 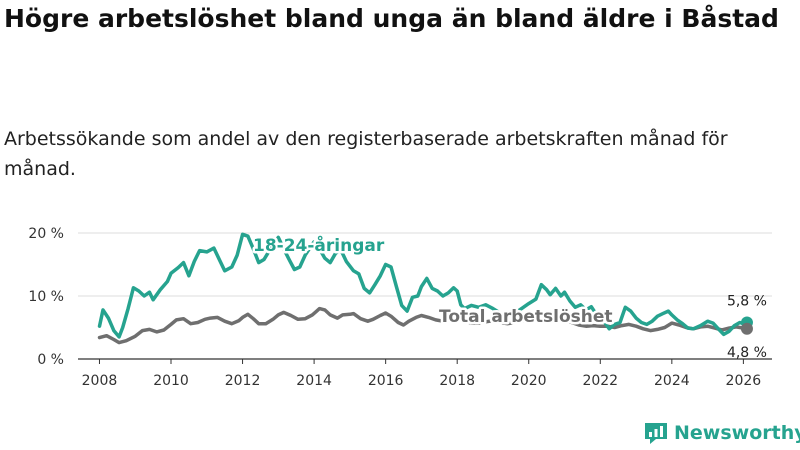 I want to click on y-tick-label: 20 %, so click(x=46, y=234).